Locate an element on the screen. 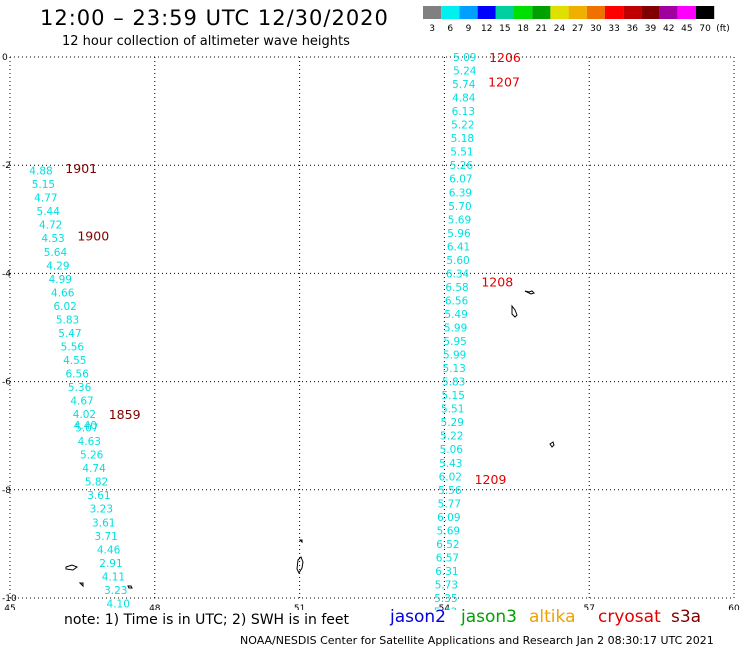 The height and width of the screenshot is (650, 740). y-tick-label: -4 is located at coordinates (6, 274).